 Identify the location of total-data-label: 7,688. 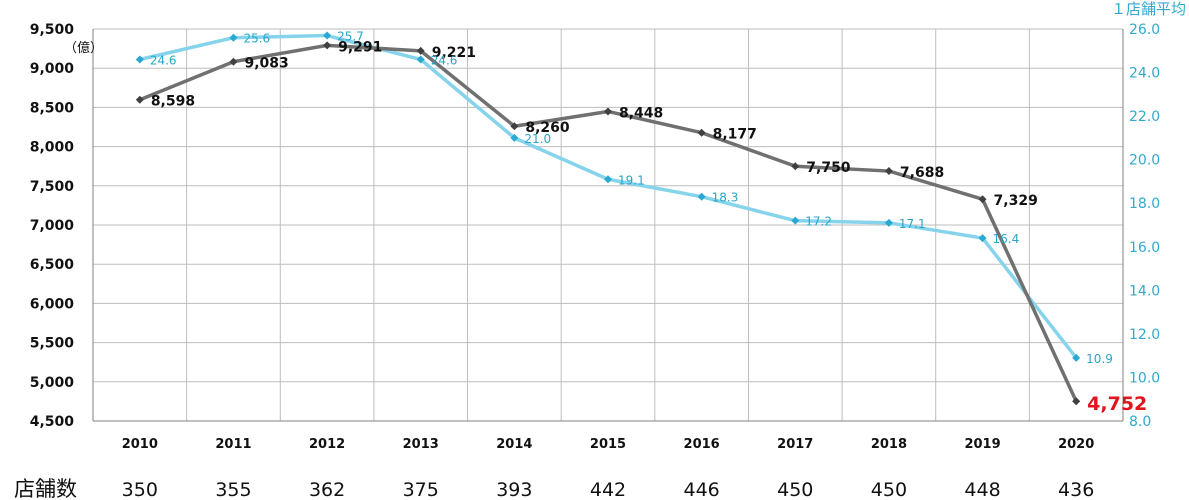
(922, 173).